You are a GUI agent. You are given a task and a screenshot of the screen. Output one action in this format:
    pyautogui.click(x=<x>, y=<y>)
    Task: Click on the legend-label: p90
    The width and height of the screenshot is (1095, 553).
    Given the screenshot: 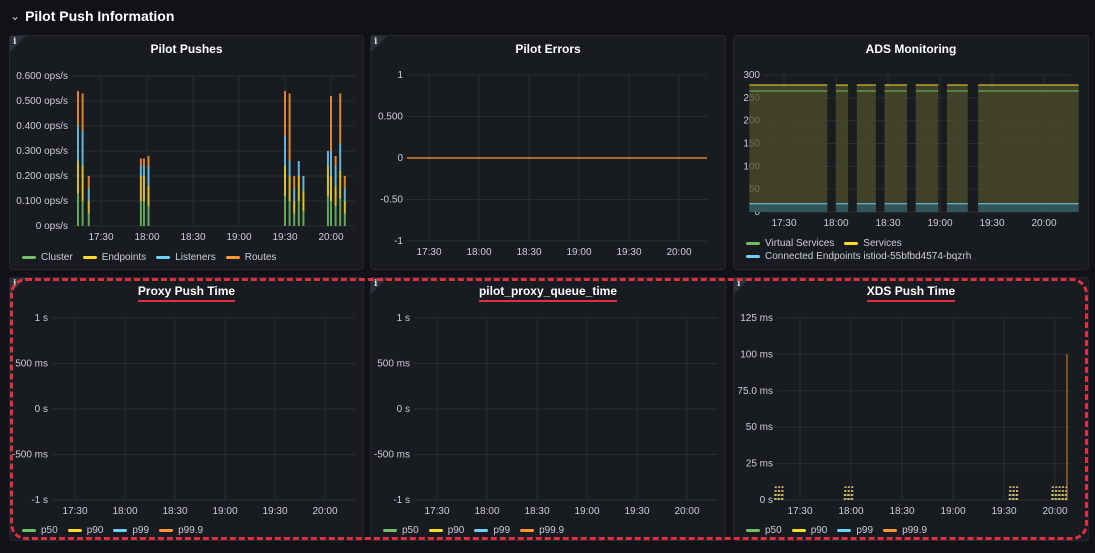 What is the action you would take?
    pyautogui.click(x=456, y=530)
    